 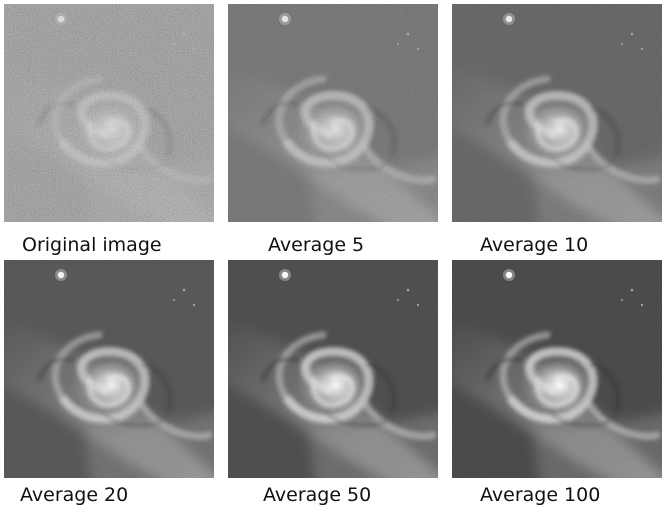 What do you see at coordinates (540, 495) in the screenshot?
I see `caption-average-100: Average 100` at bounding box center [540, 495].